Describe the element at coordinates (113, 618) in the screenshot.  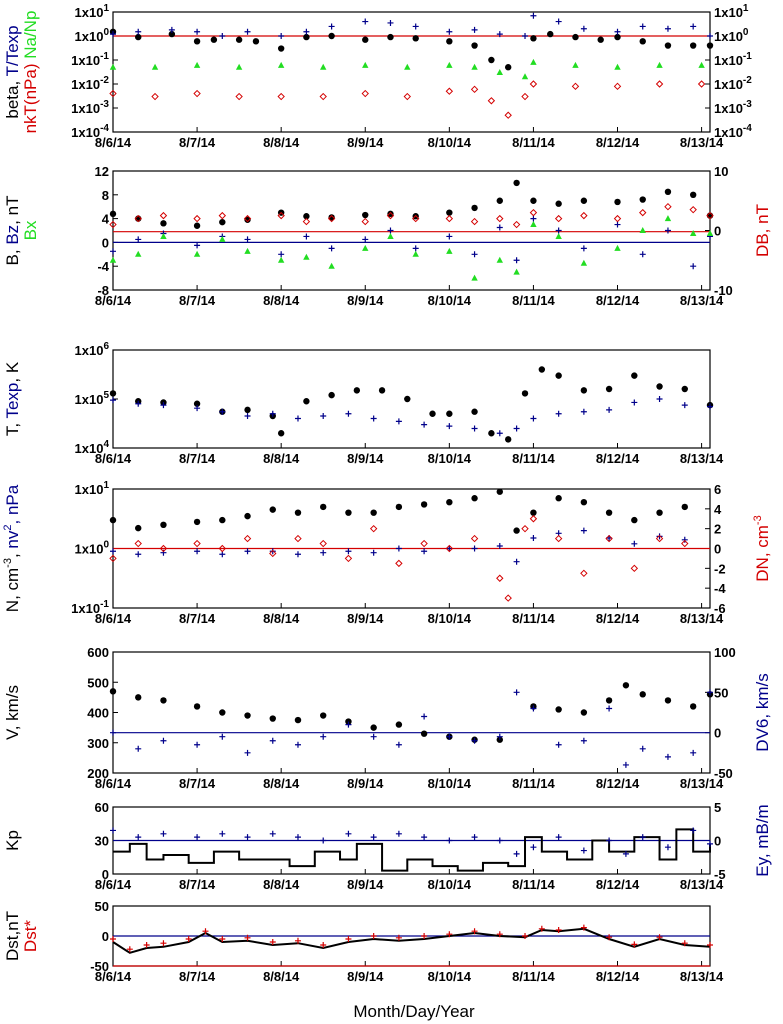
I see `x-tick-label: 8/6/14` at that location.